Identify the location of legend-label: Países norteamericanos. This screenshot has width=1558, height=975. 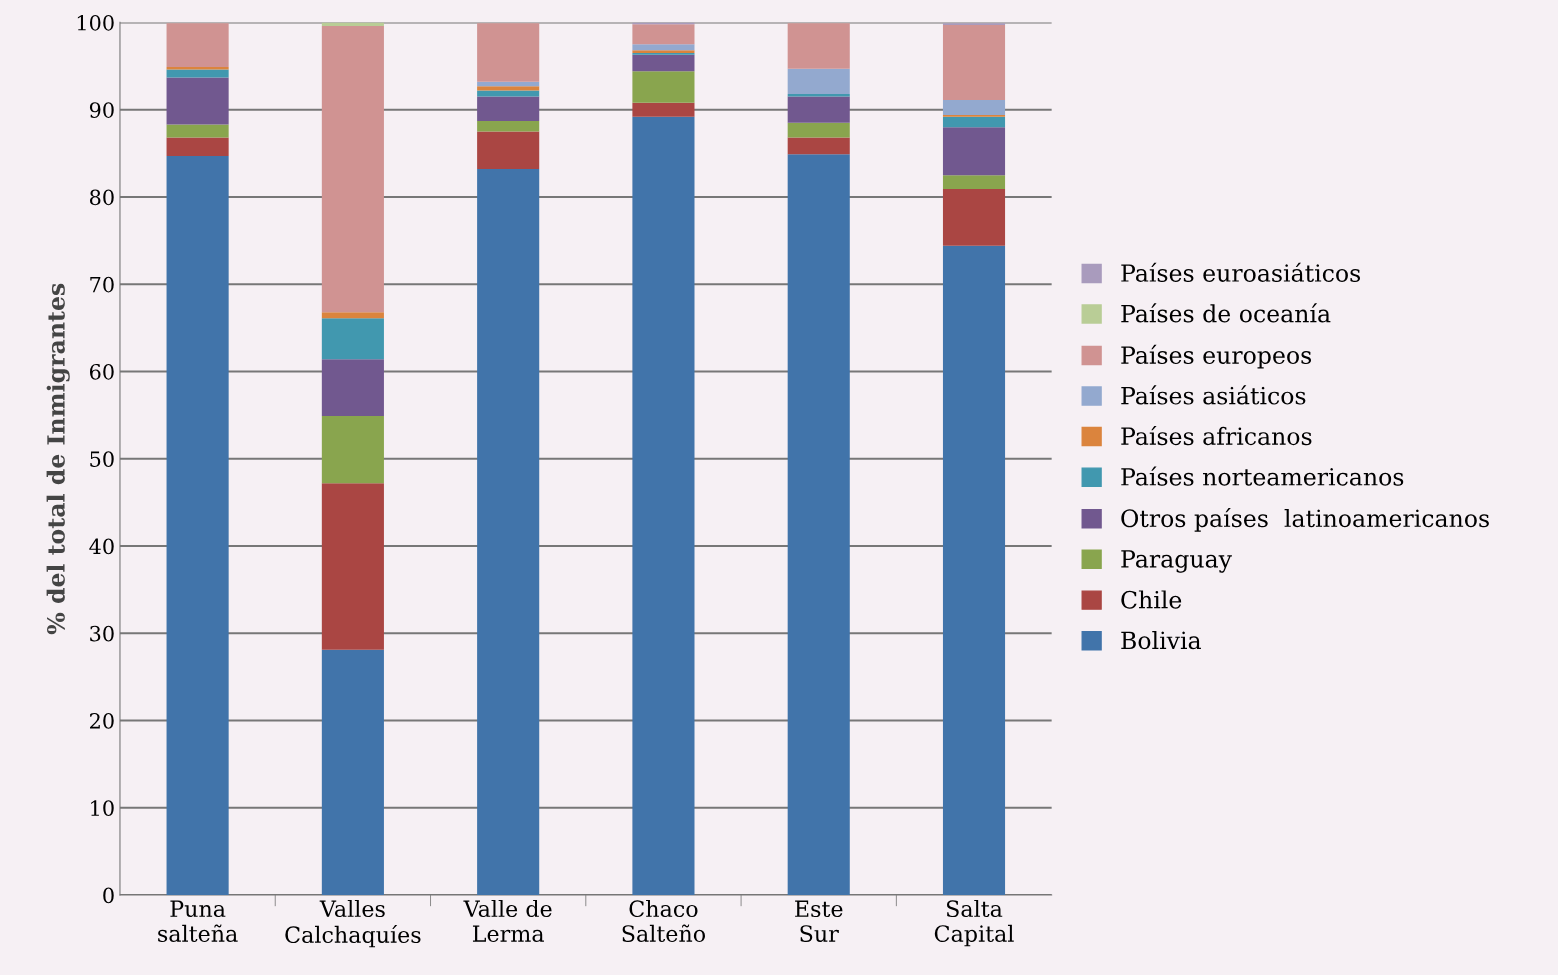
(1262, 476).